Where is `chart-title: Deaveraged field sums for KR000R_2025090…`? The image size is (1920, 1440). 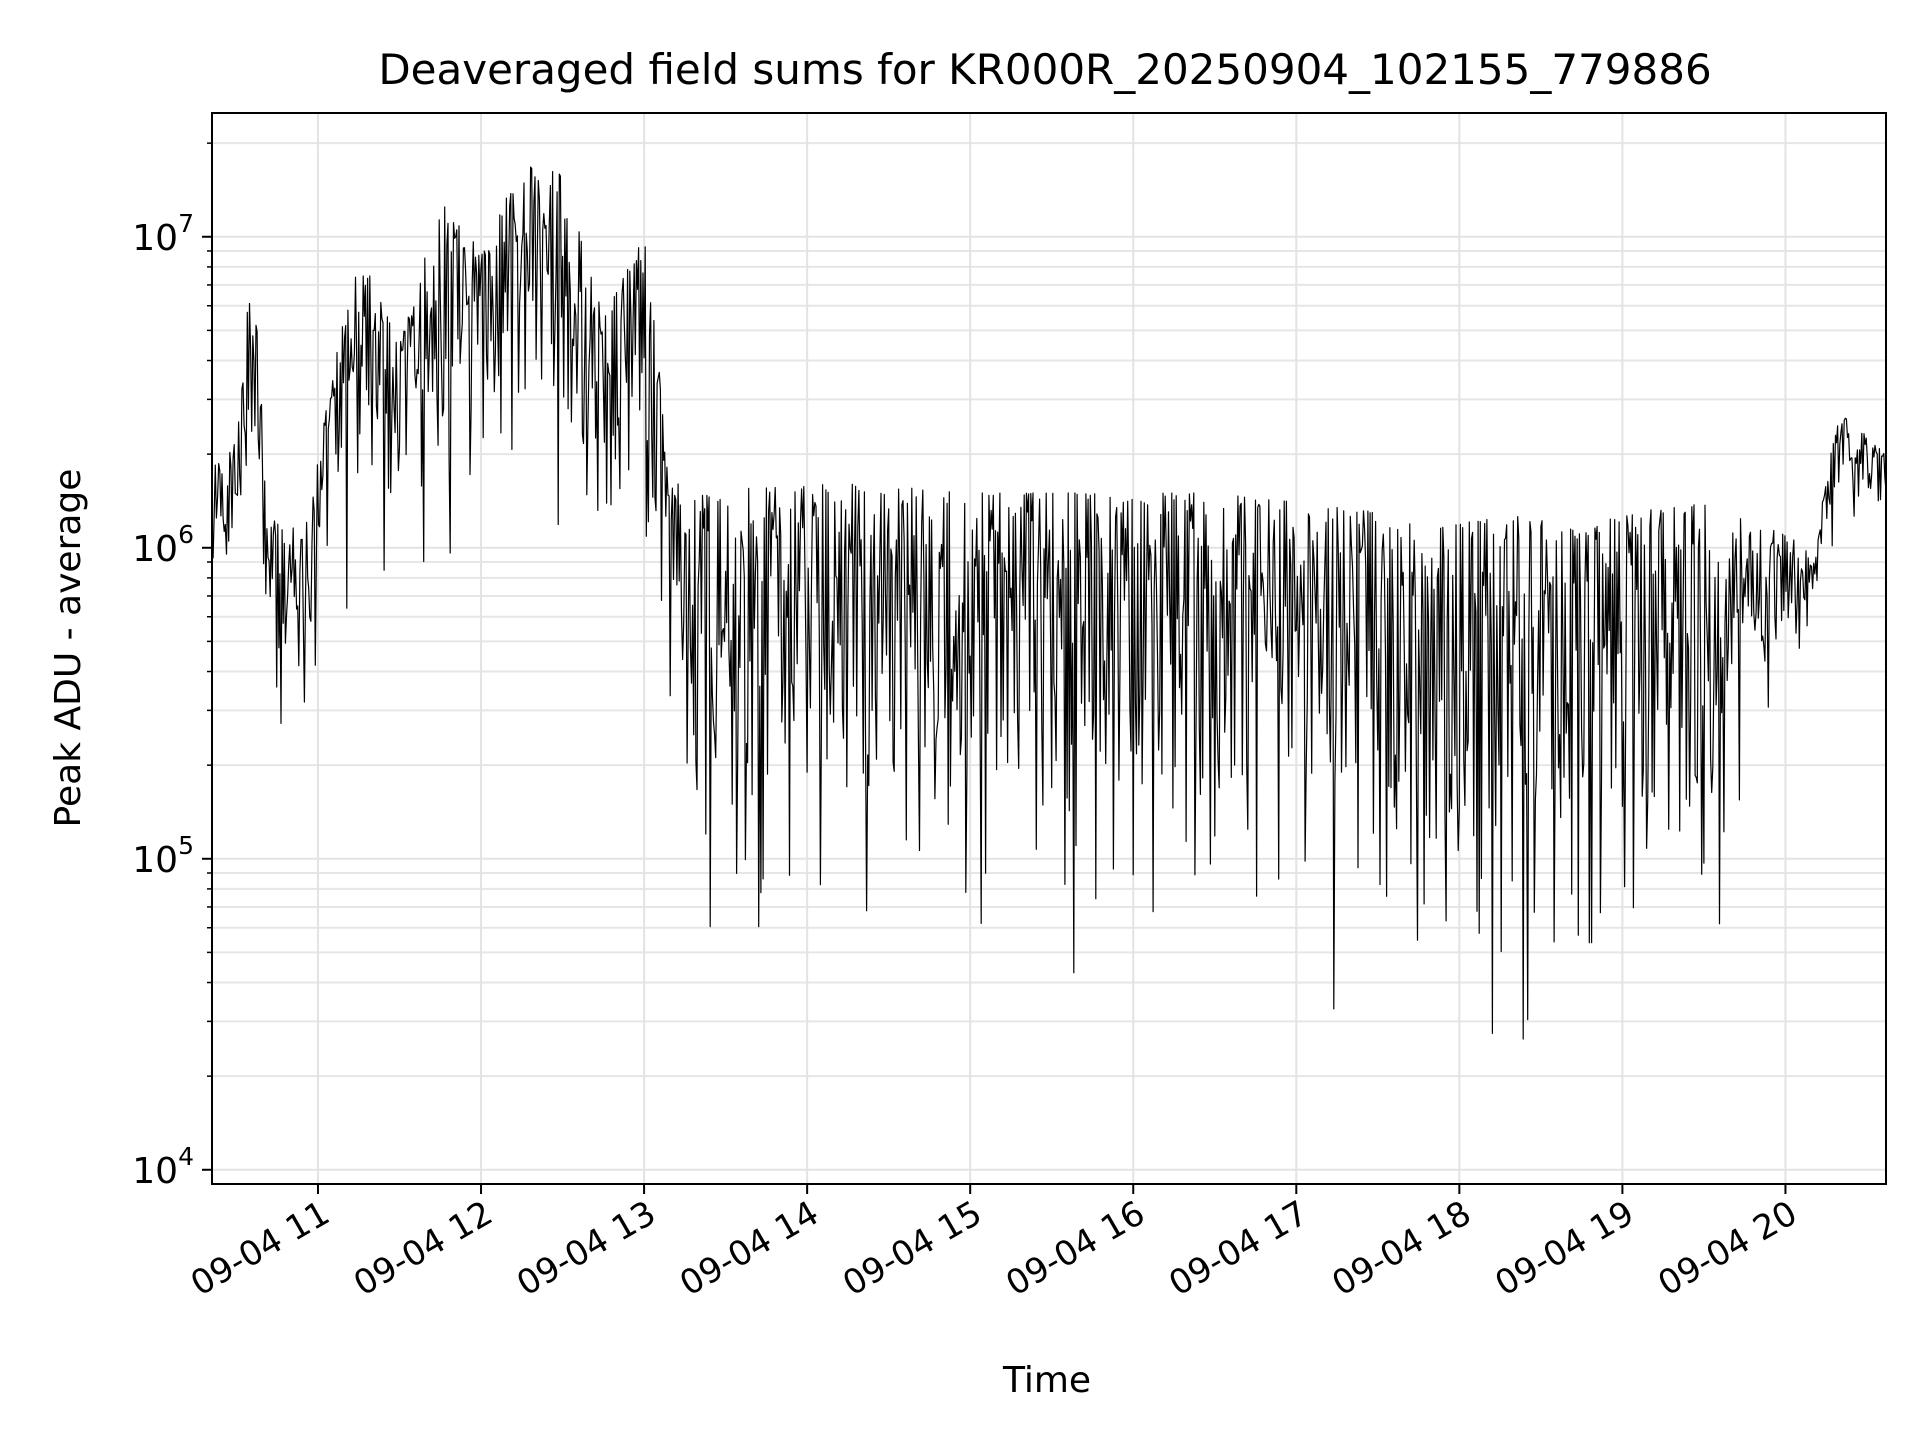 chart-title: Deaveraged field sums for KR000R_2025090… is located at coordinates (1044, 69).